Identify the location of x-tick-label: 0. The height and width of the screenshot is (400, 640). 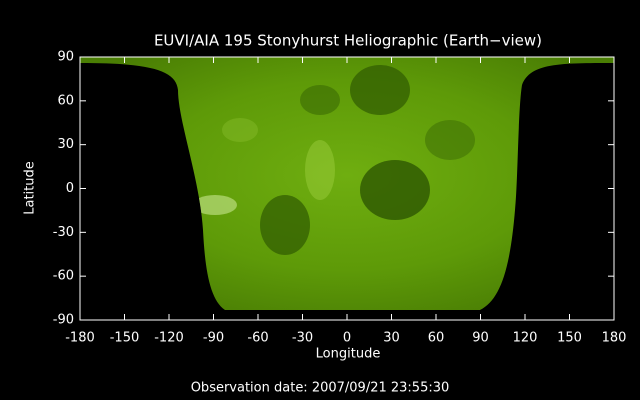
(347, 338).